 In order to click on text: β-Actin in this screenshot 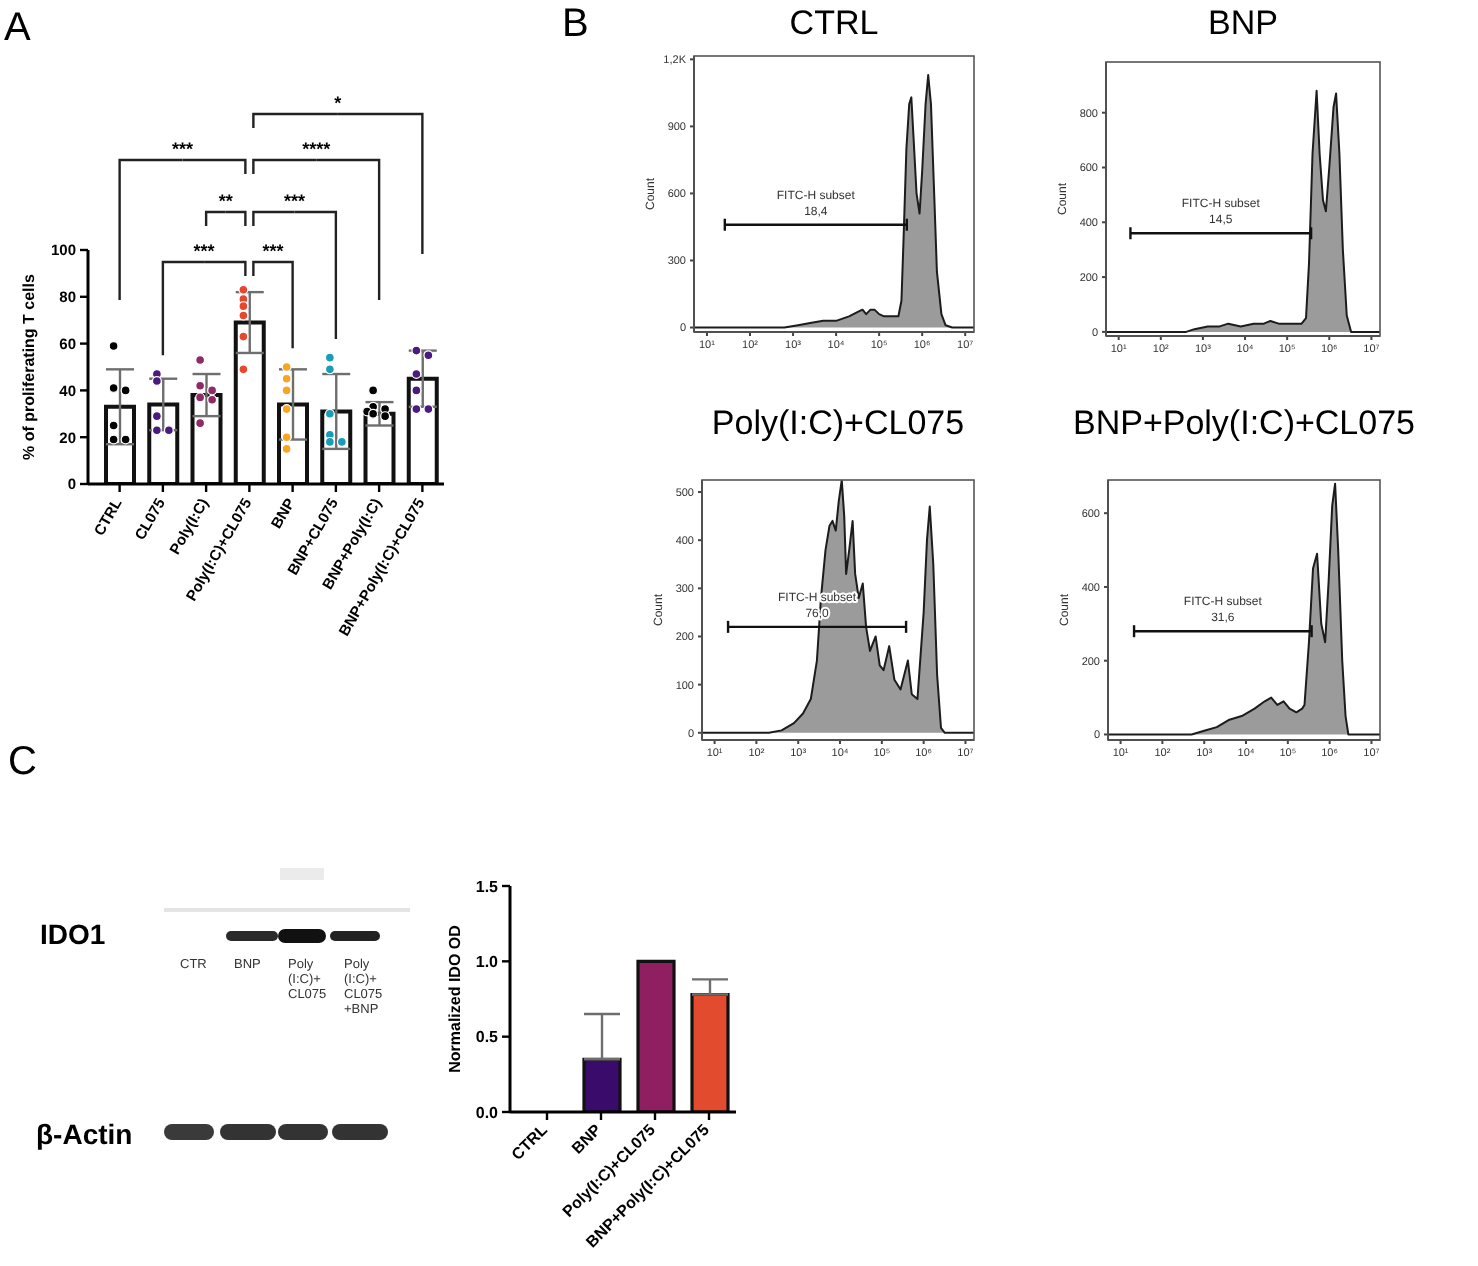, I will do `click(84, 1134)`.